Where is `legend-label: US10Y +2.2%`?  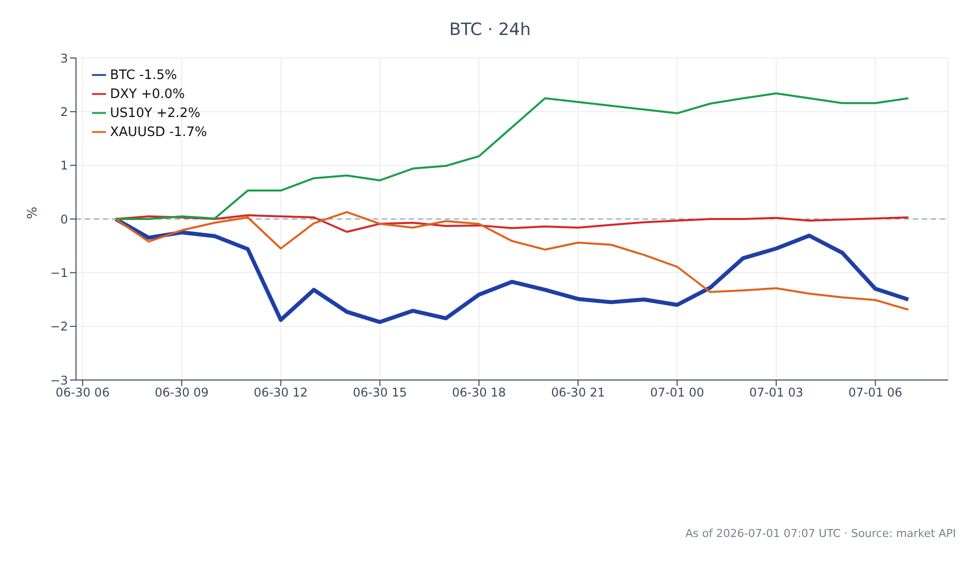 legend-label: US10Y +2.2% is located at coordinates (155, 113).